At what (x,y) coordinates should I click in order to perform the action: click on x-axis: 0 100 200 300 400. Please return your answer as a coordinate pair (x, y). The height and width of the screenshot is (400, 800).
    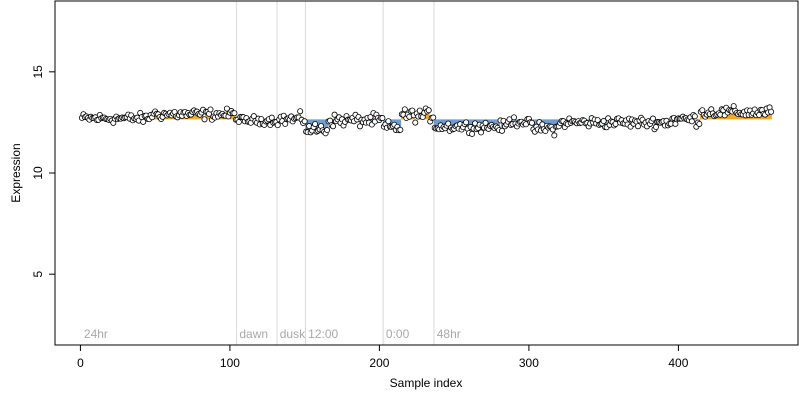
    Looking at the image, I should click on (383, 357).